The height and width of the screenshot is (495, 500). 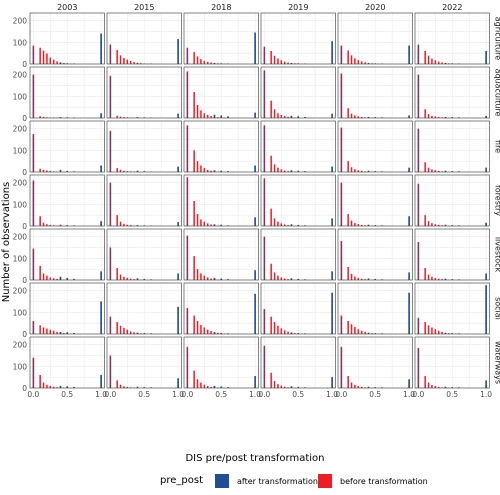 What do you see at coordinates (144, 394) in the screenshot?
I see `x-tick-label: 0.5` at bounding box center [144, 394].